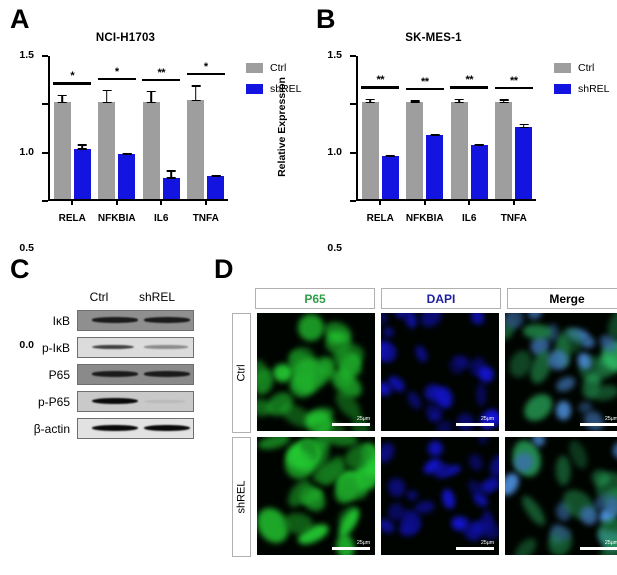 The height and width of the screenshot is (575, 617). What do you see at coordinates (433, 38) in the screenshot?
I see `chart-title-b: SK-MES-1` at bounding box center [433, 38].